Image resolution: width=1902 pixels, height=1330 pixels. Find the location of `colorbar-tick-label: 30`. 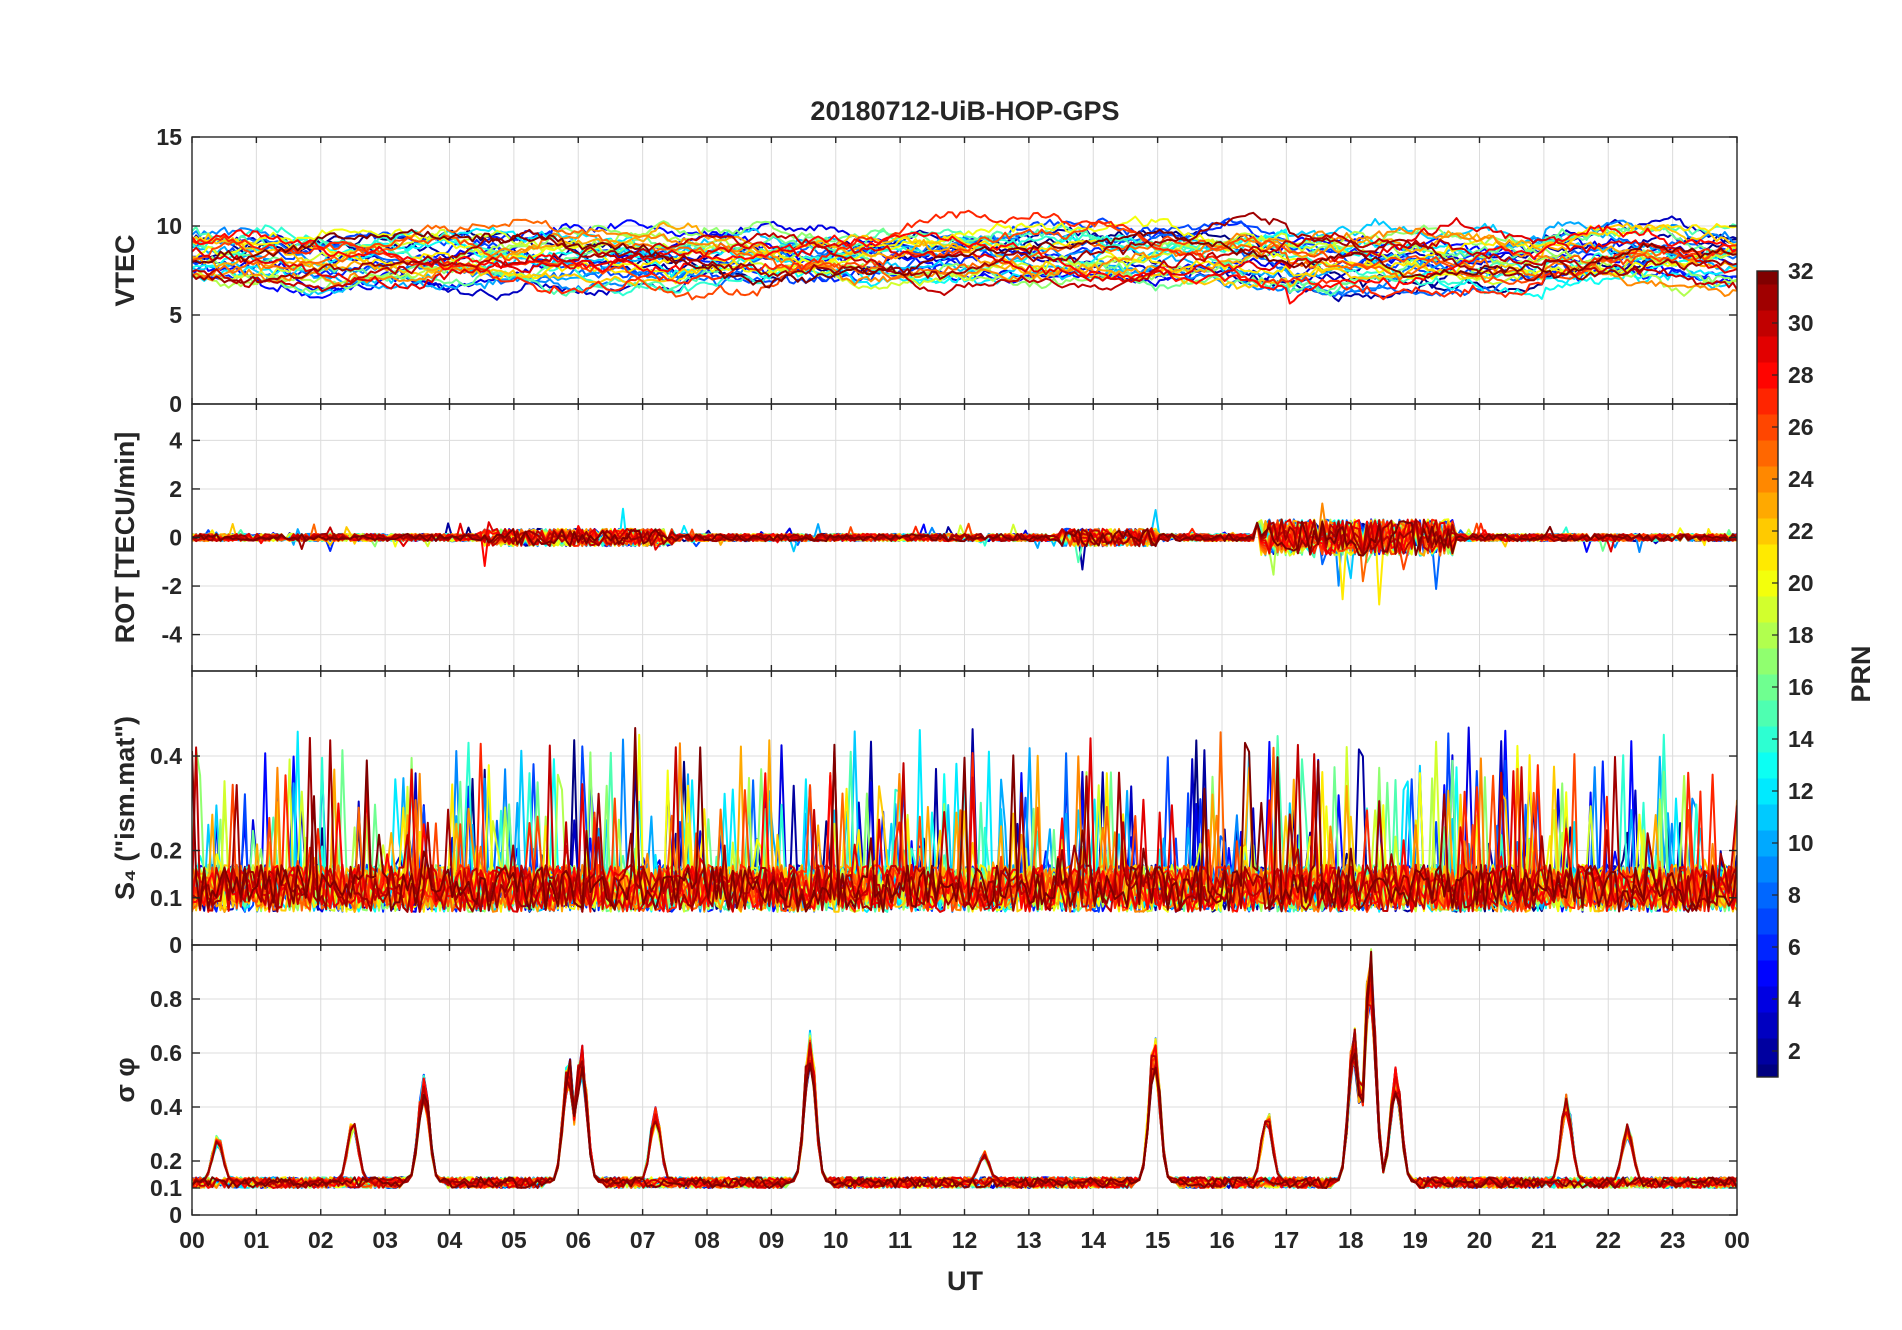

colorbar-tick-label: 30 is located at coordinates (1801, 323).